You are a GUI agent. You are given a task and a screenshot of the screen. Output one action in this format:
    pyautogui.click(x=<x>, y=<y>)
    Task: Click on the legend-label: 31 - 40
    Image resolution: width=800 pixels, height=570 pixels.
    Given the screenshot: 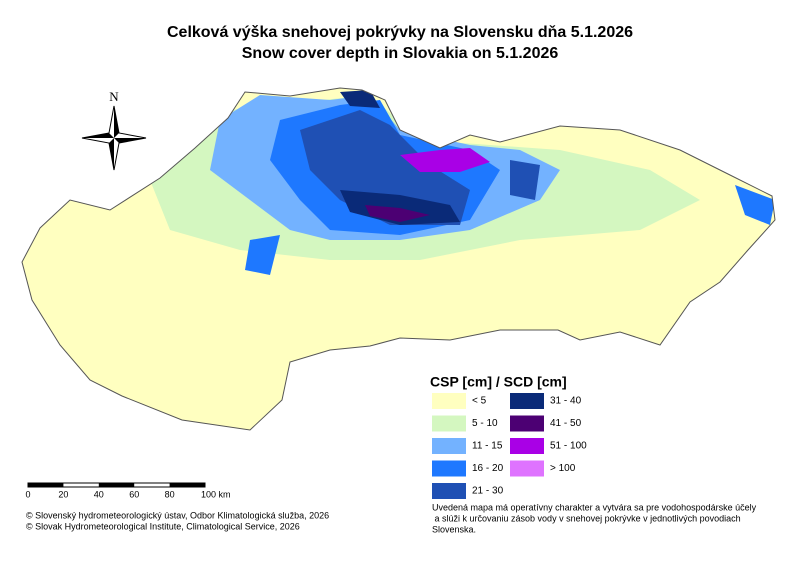 What is the action you would take?
    pyautogui.click(x=566, y=401)
    